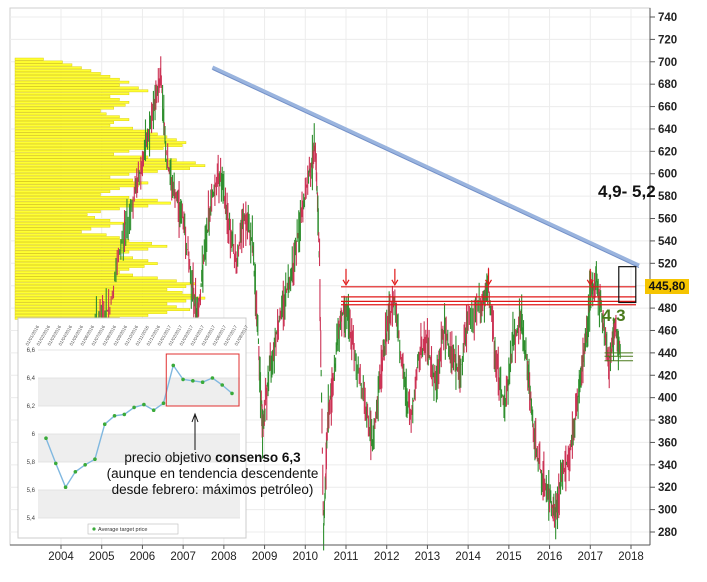 The height and width of the screenshot is (582, 707). Describe the element at coordinates (667, 466) in the screenshot. I see `y-tick-label: 340` at that location.